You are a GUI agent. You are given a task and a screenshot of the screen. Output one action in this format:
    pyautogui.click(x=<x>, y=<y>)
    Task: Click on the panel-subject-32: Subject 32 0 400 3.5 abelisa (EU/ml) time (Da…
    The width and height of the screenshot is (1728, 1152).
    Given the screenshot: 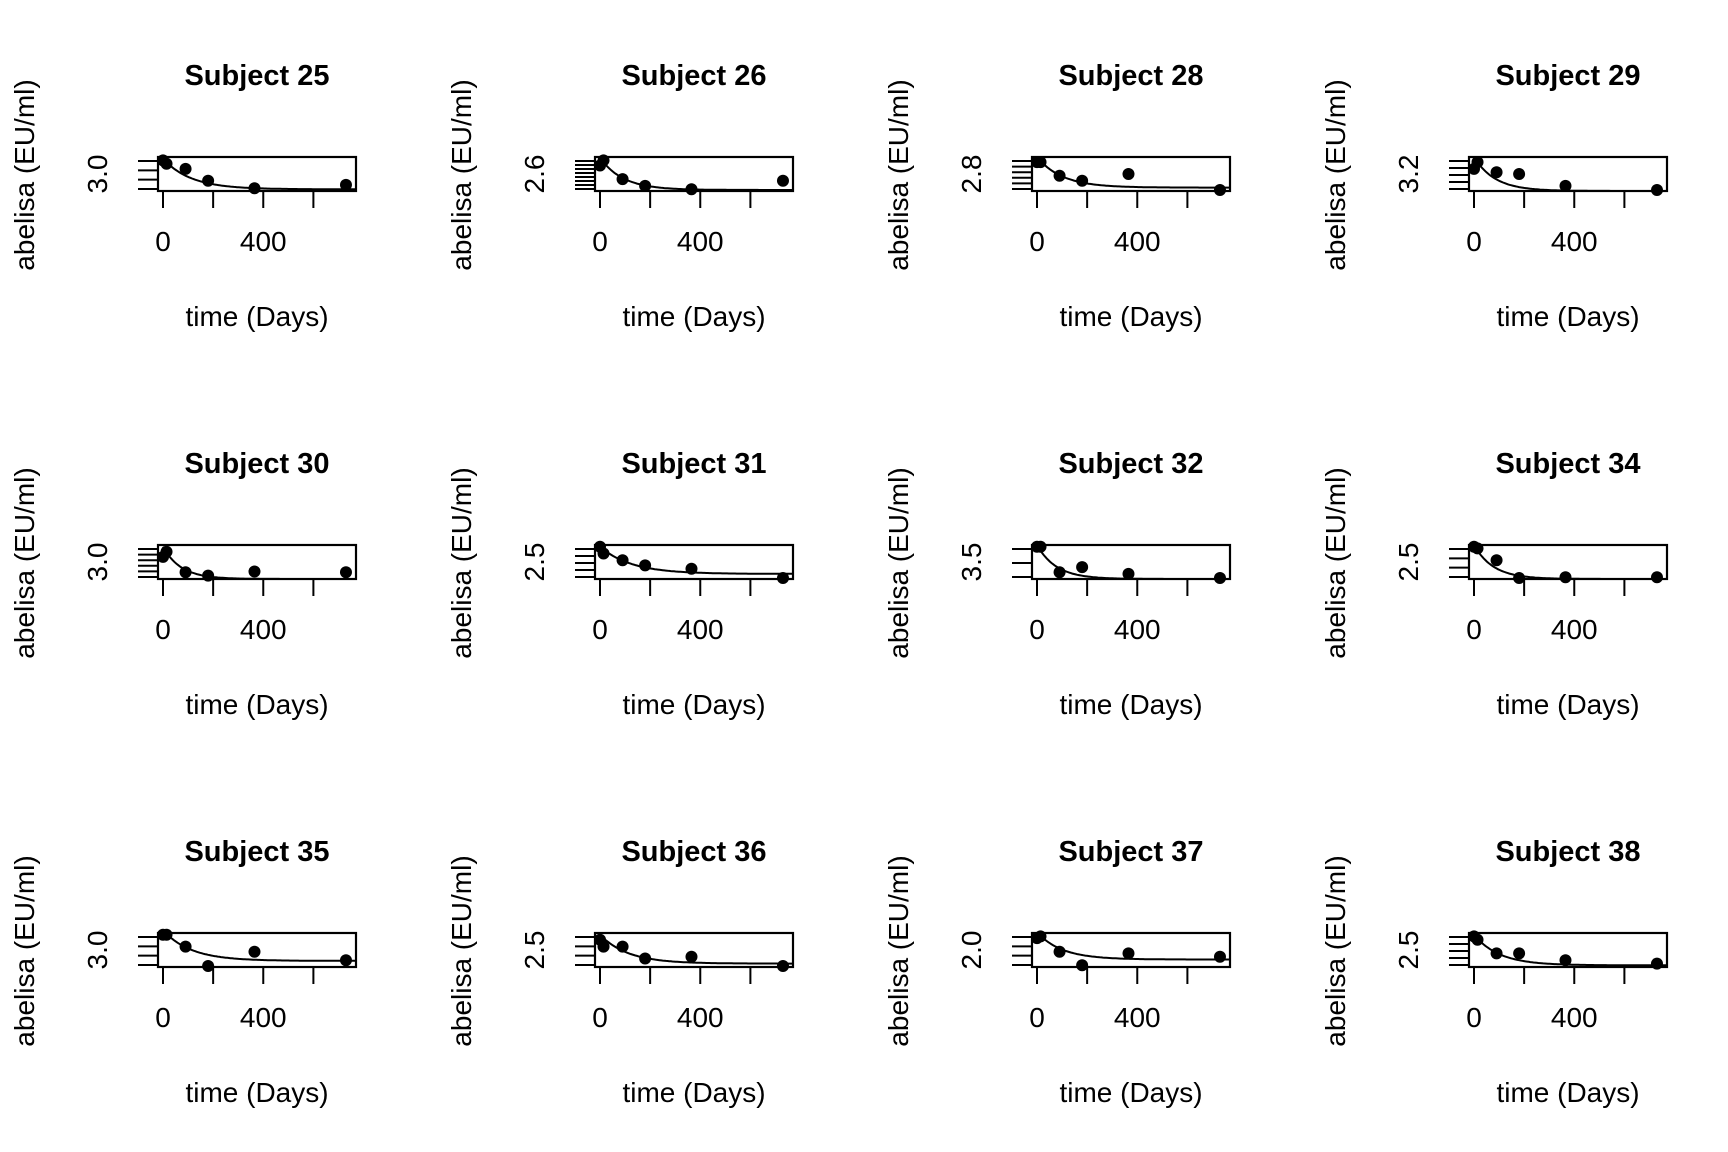 What is the action you would take?
    pyautogui.click(x=1057, y=584)
    